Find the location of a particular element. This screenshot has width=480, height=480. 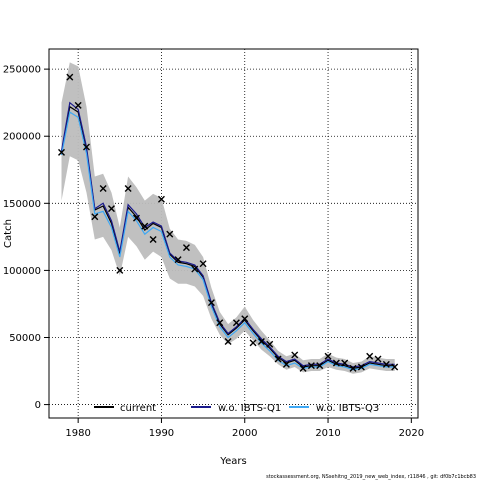

x-tick-label: 2010 is located at coordinates (327, 433).